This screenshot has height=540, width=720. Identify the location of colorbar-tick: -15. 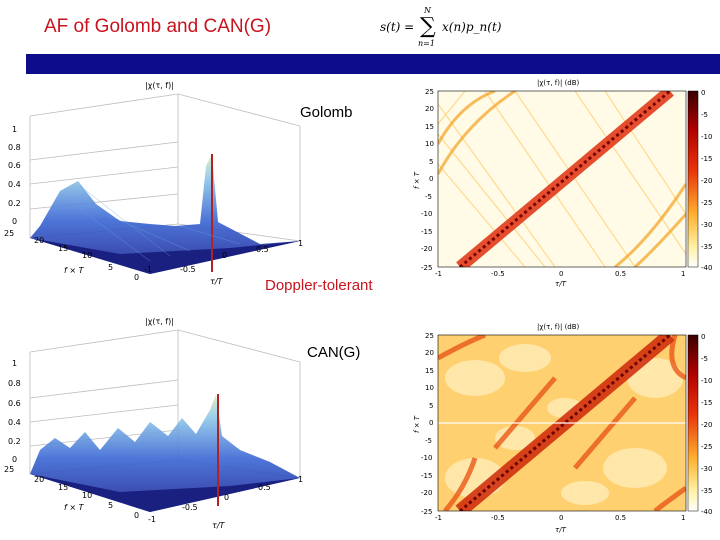
(706, 159).